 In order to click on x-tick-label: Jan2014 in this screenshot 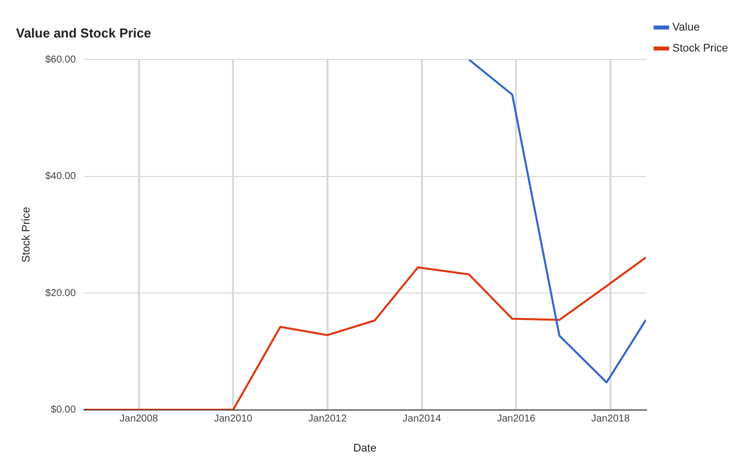, I will do `click(422, 419)`.